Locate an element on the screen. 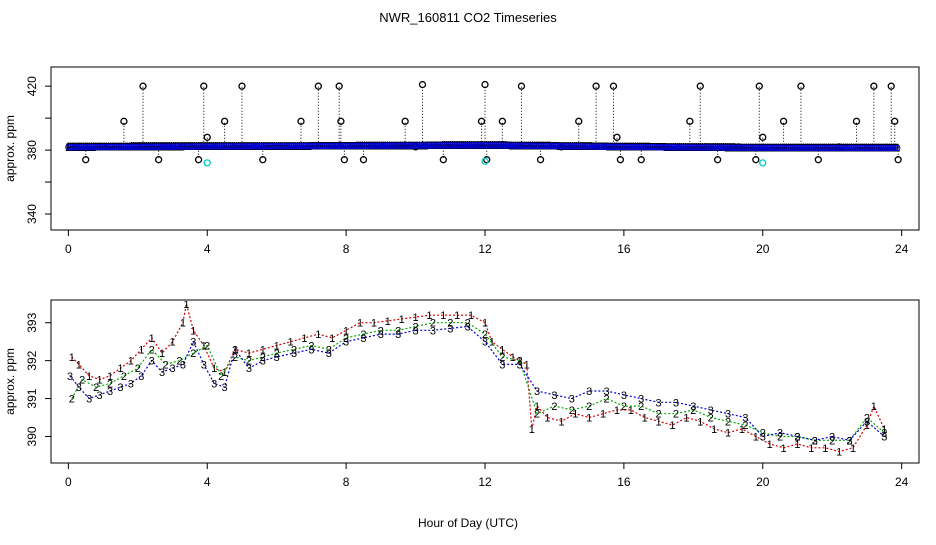 The height and width of the screenshot is (545, 936). top-x-tick-label: 24 is located at coordinates (902, 249).